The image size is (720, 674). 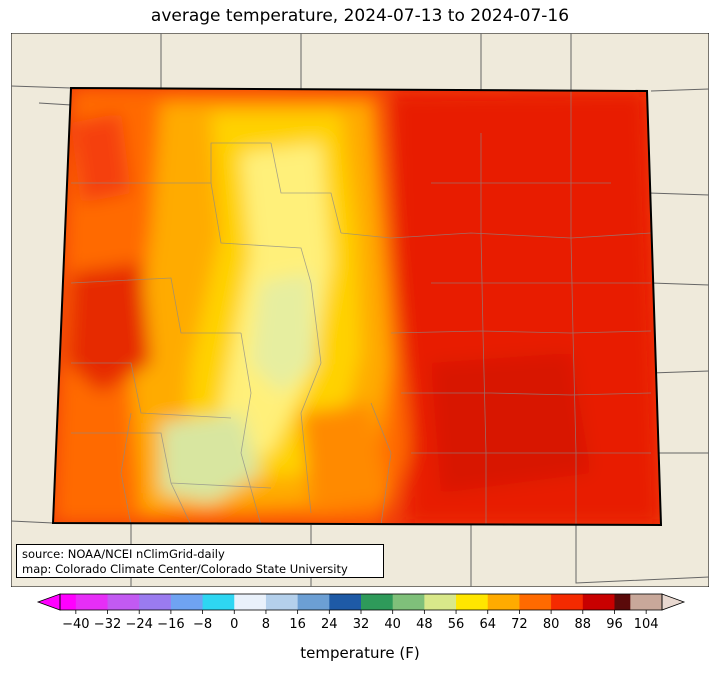 I want to click on colorbar-tick-label: 56, so click(x=456, y=624).